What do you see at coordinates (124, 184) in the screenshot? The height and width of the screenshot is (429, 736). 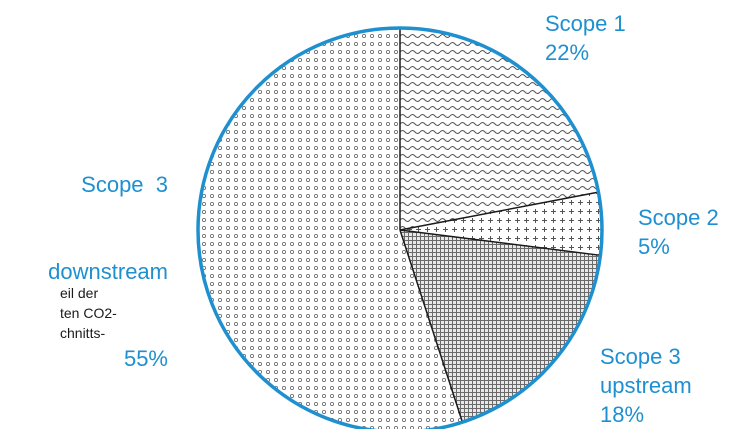 I see `label-scope-3-downstream-name: Scope 3` at bounding box center [124, 184].